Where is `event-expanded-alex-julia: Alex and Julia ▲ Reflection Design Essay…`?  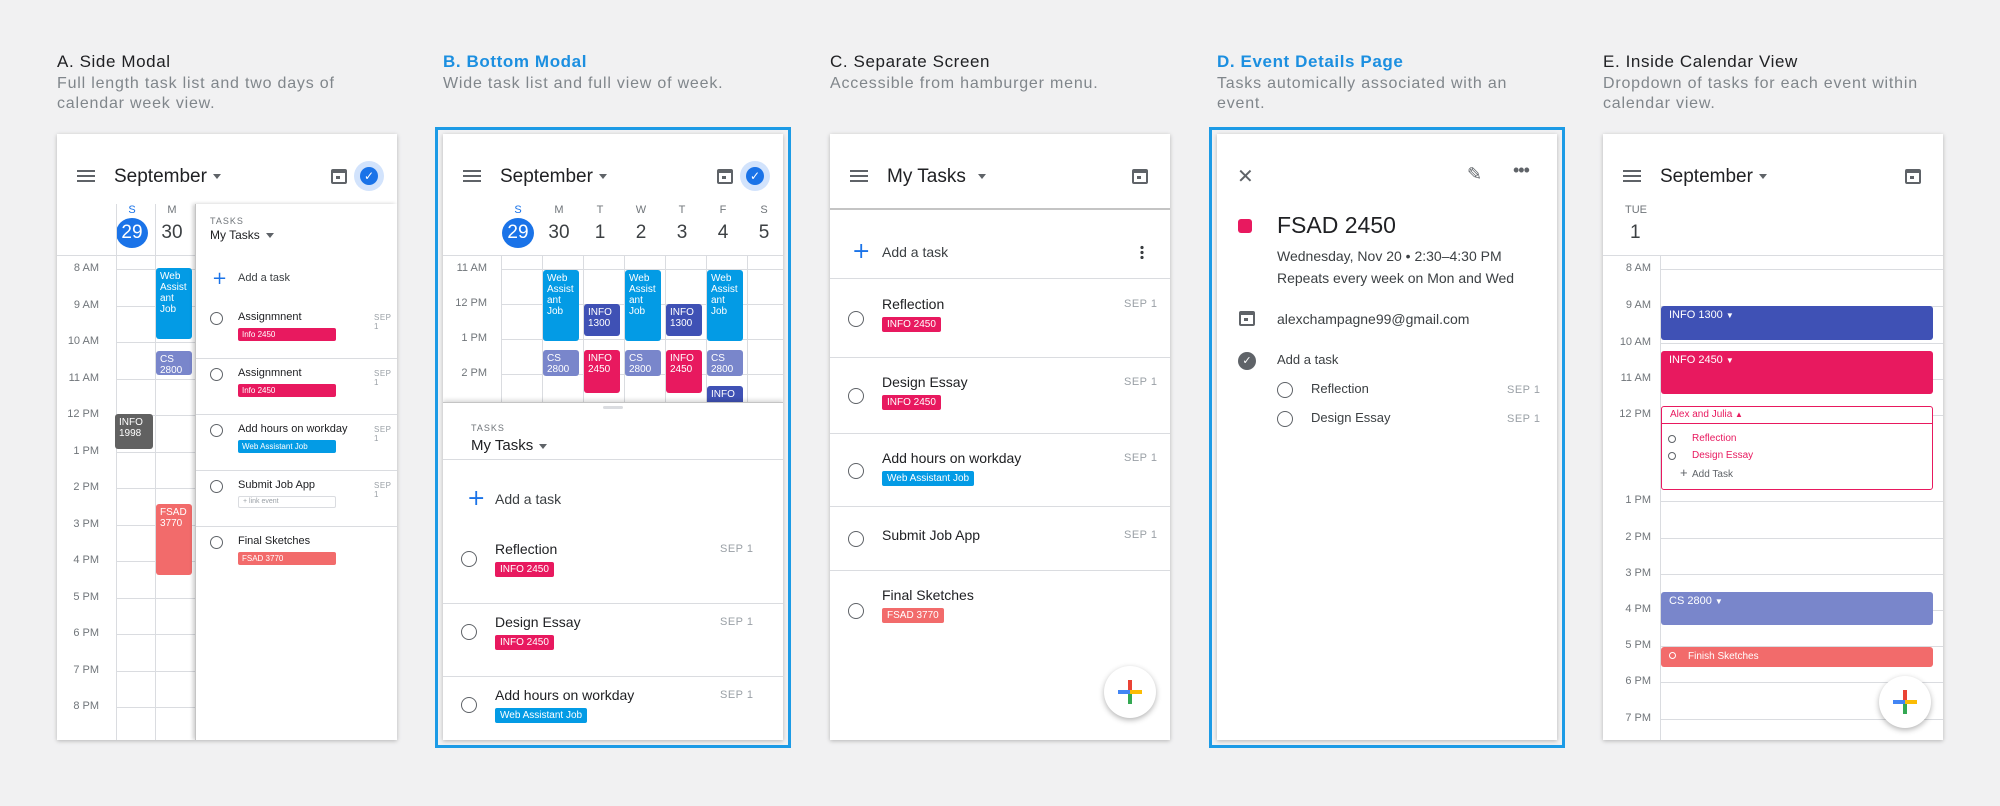 event-expanded-alex-julia: Alex and Julia ▲ Reflection Design Essay… is located at coordinates (1797, 448).